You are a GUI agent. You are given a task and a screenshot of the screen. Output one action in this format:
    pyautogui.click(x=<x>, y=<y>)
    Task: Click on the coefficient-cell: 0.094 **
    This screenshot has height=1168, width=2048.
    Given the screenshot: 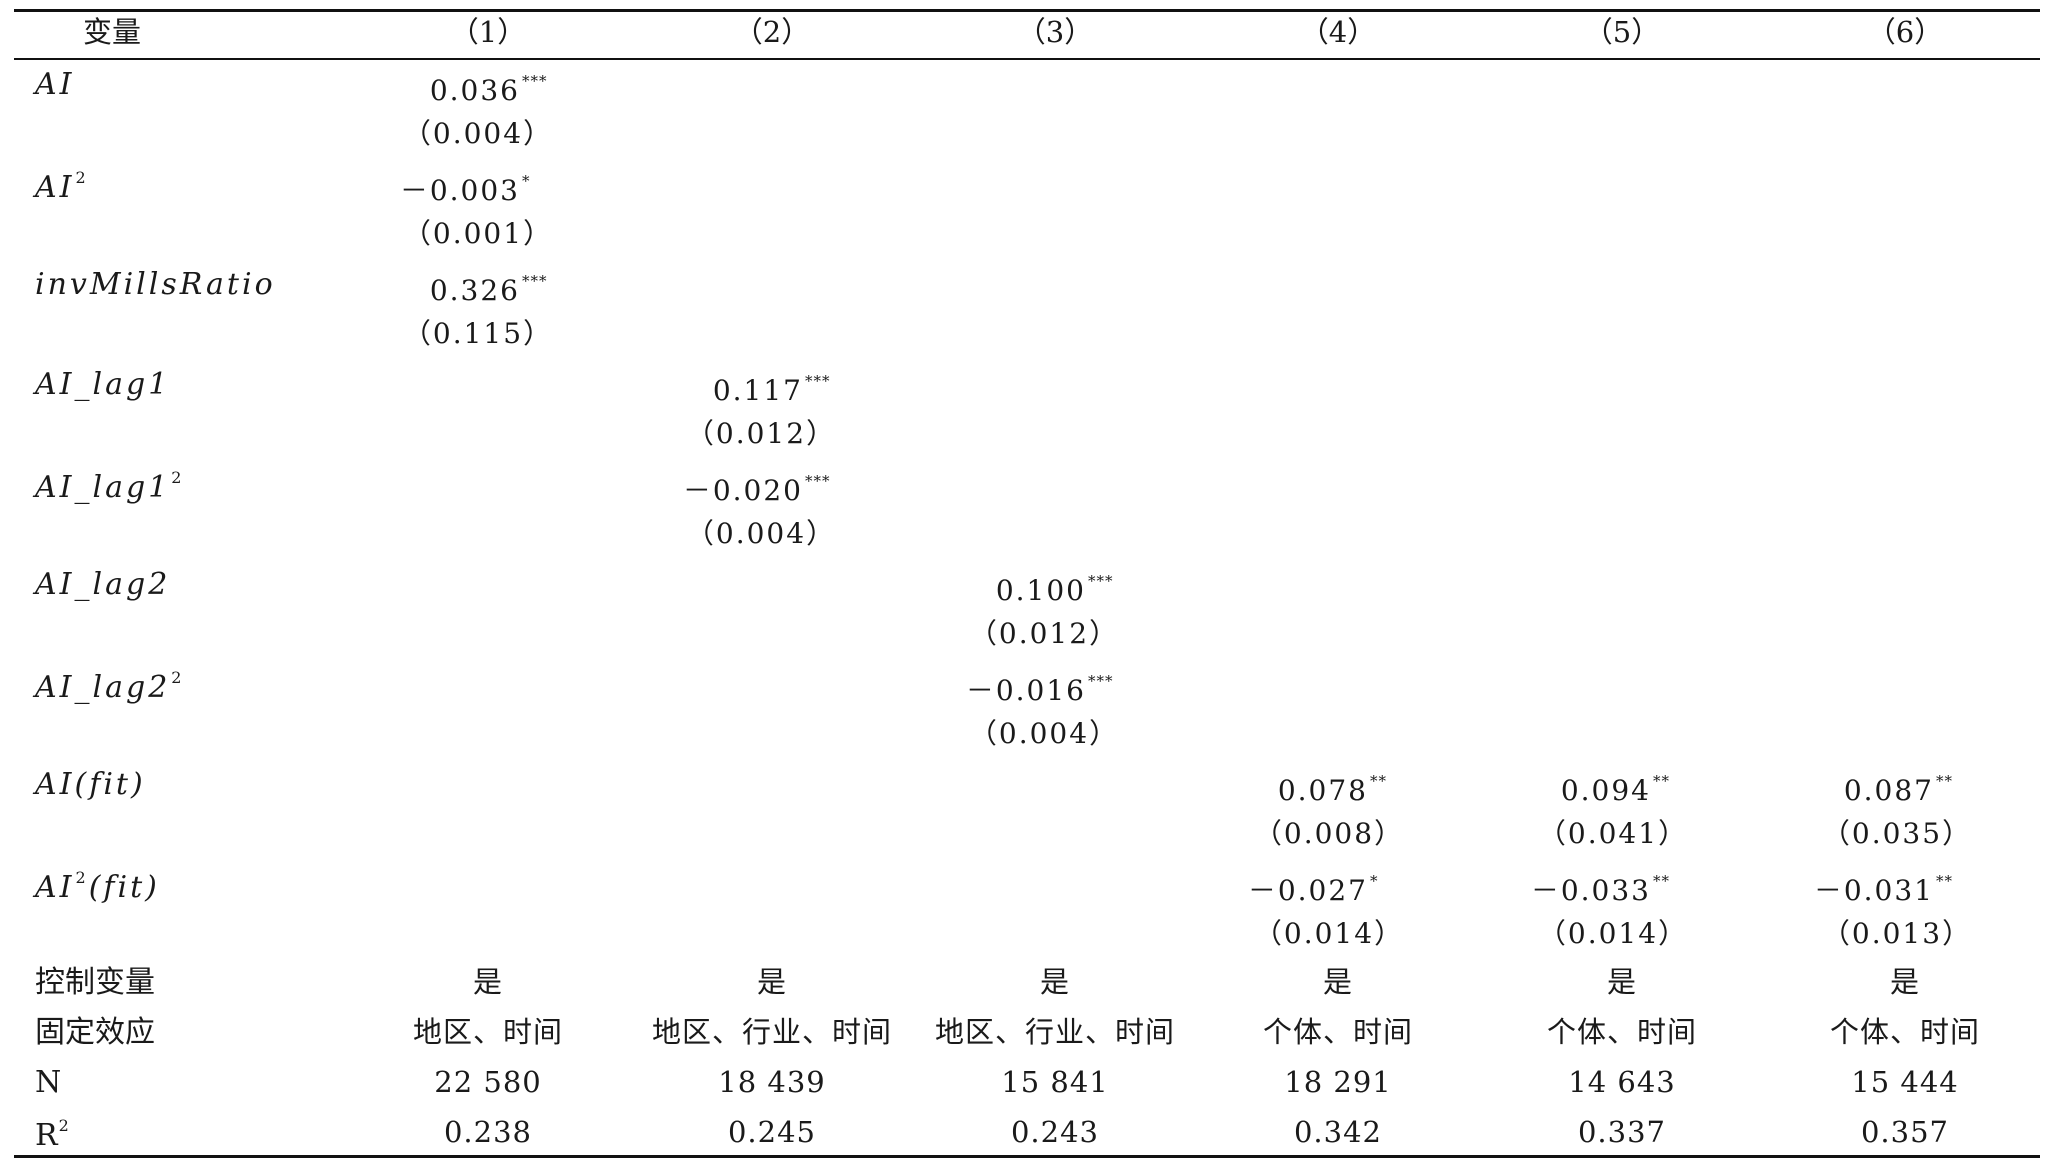 What is the action you would take?
    pyautogui.click(x=1615, y=789)
    